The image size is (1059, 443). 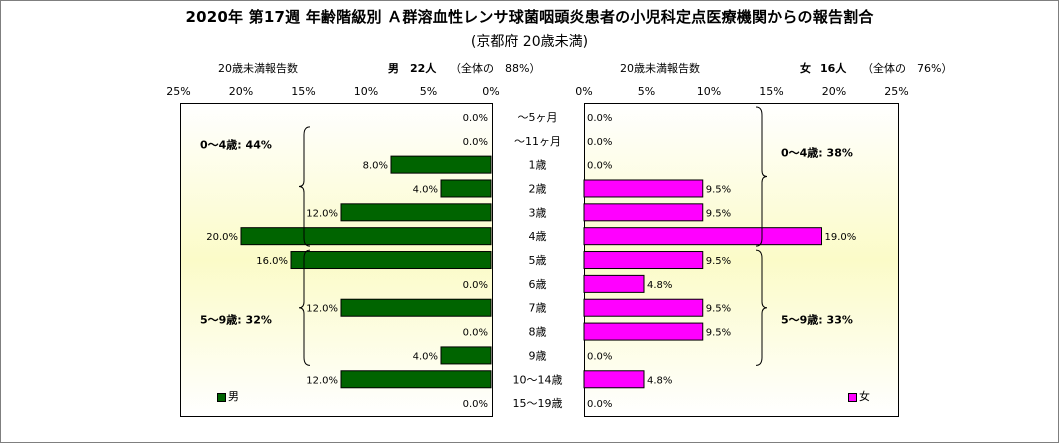 What do you see at coordinates (236, 320) in the screenshot?
I see `male-annotation: 5～9歳: 32%` at bounding box center [236, 320].